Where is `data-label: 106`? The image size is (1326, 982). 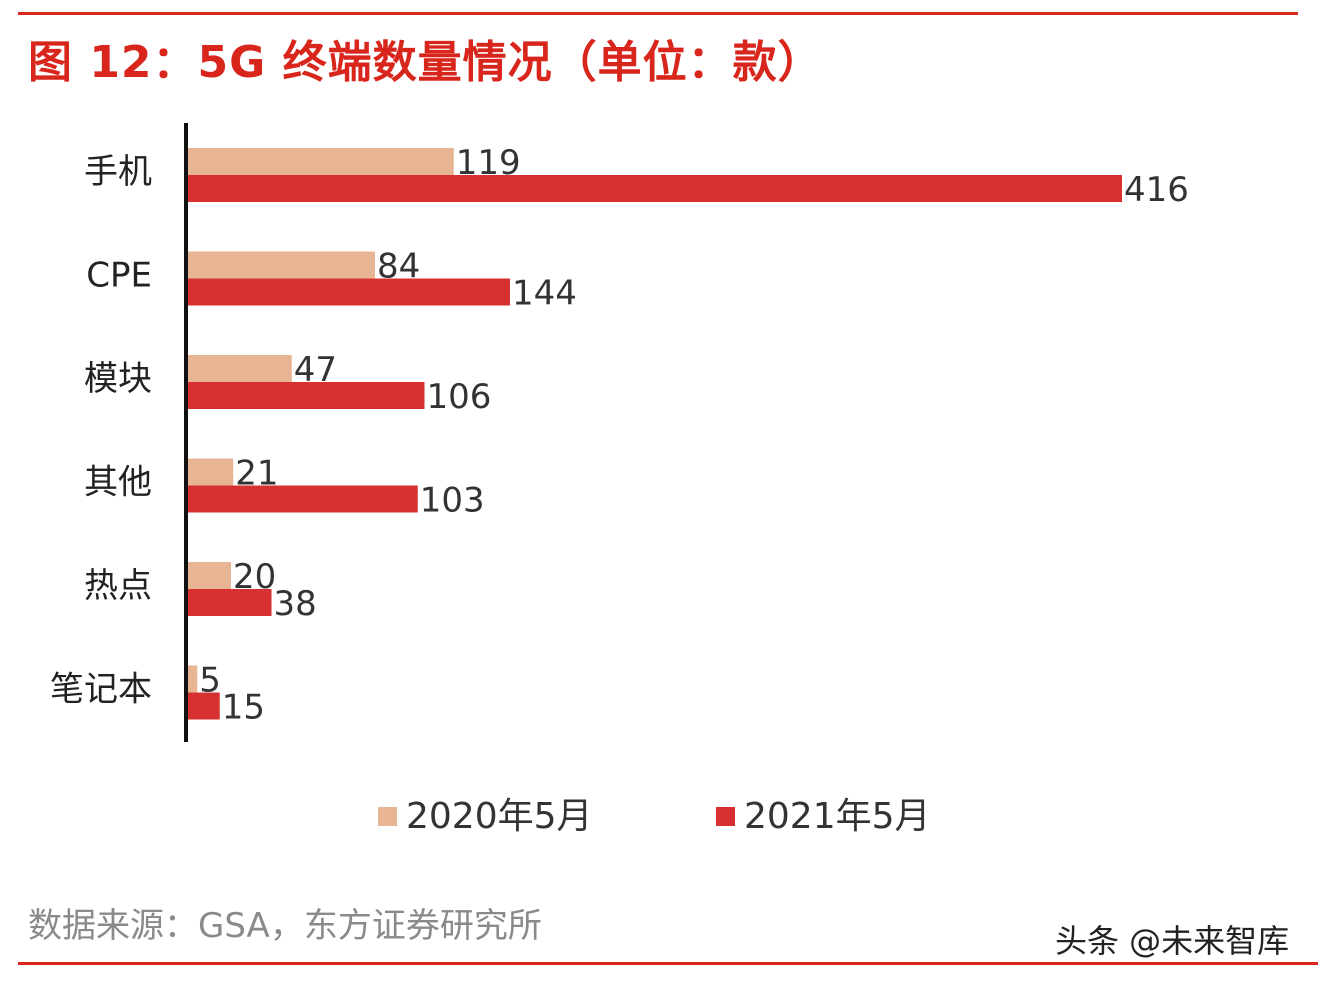 data-label: 106 is located at coordinates (459, 397).